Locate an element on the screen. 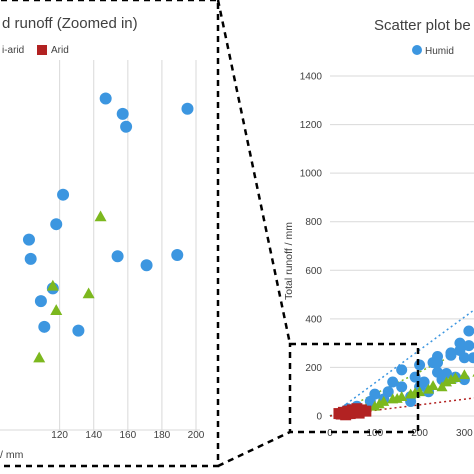 This screenshot has width=474, height=474. full-chart-points is located at coordinates (403, 373).